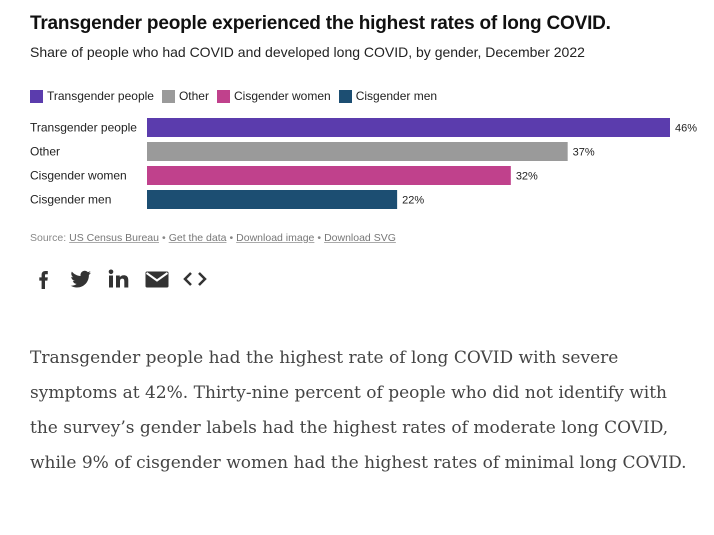 This screenshot has height=535, width=714. I want to click on bar-other, so click(357, 151).